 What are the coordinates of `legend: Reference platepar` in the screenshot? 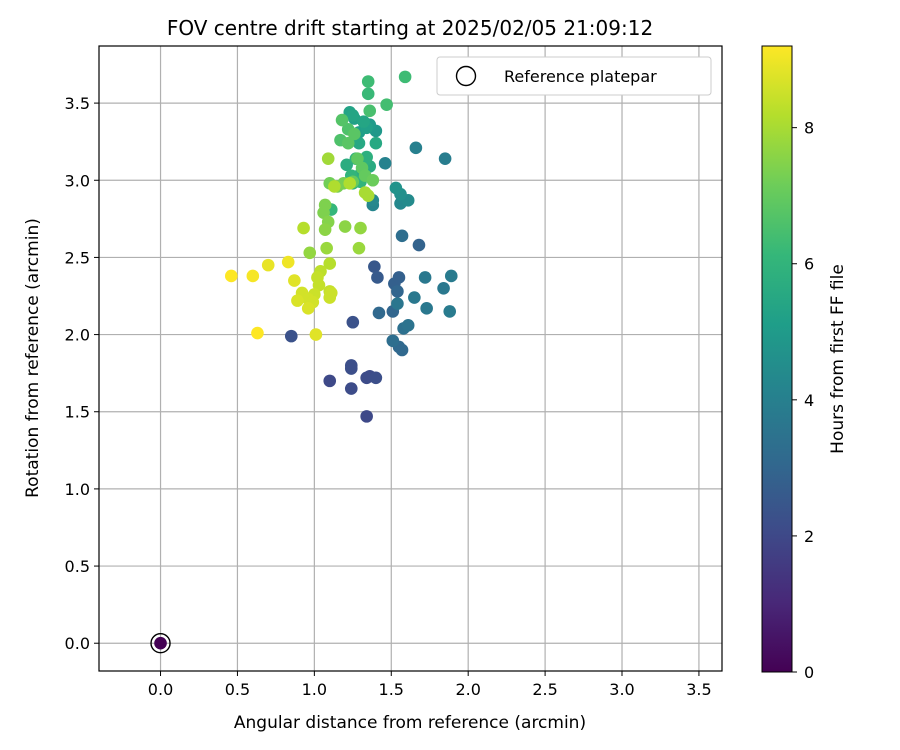 It's located at (574, 76).